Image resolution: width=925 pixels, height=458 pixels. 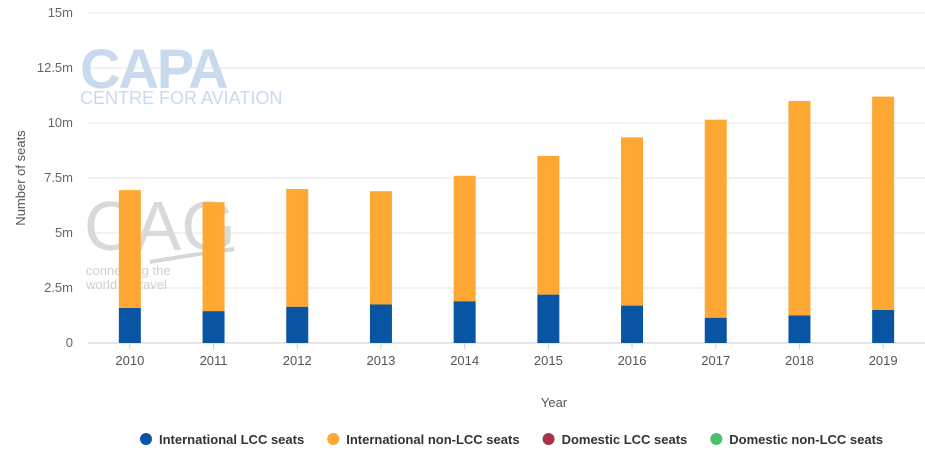 I want to click on legend-item: International LCC seats, so click(x=222, y=439).